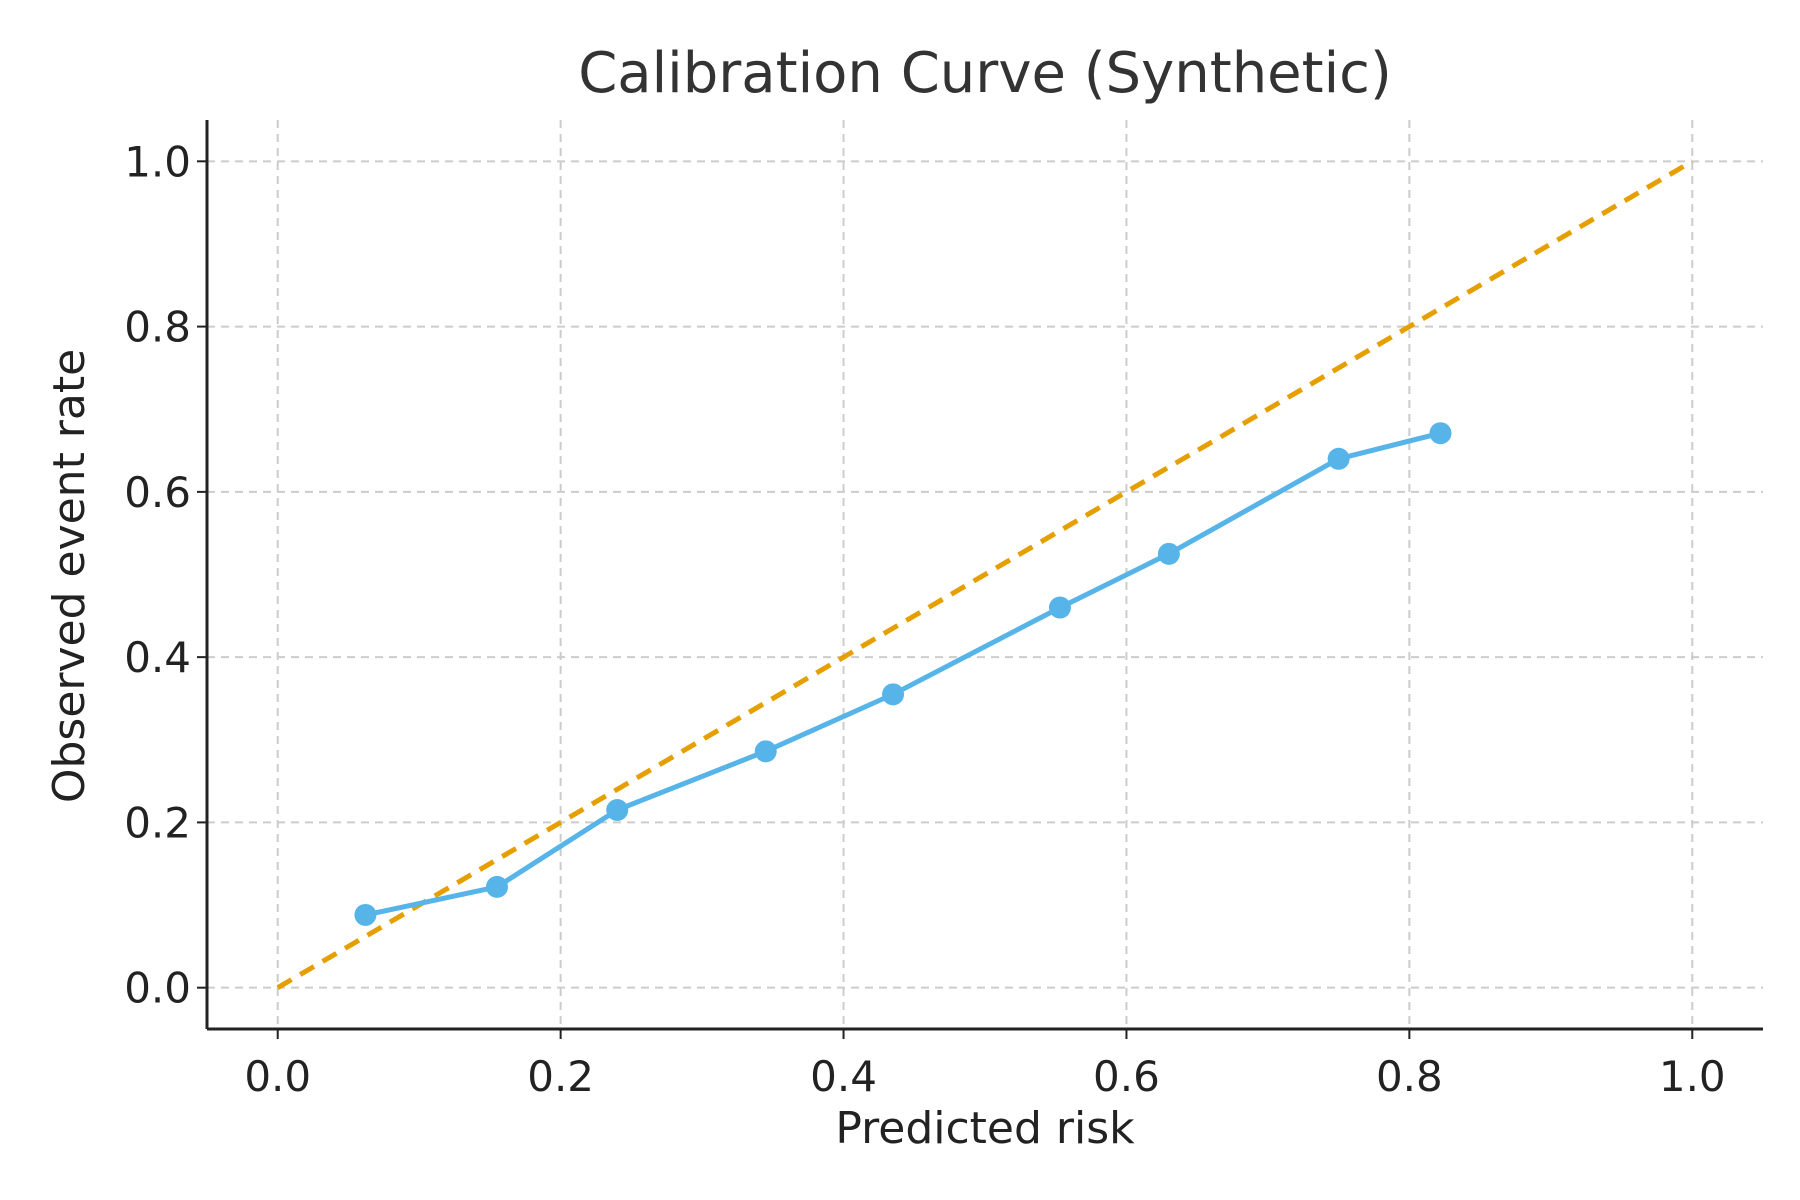 Image resolution: width=1800 pixels, height=1200 pixels. I want to click on y-axis-label: Observed event rate, so click(69, 576).